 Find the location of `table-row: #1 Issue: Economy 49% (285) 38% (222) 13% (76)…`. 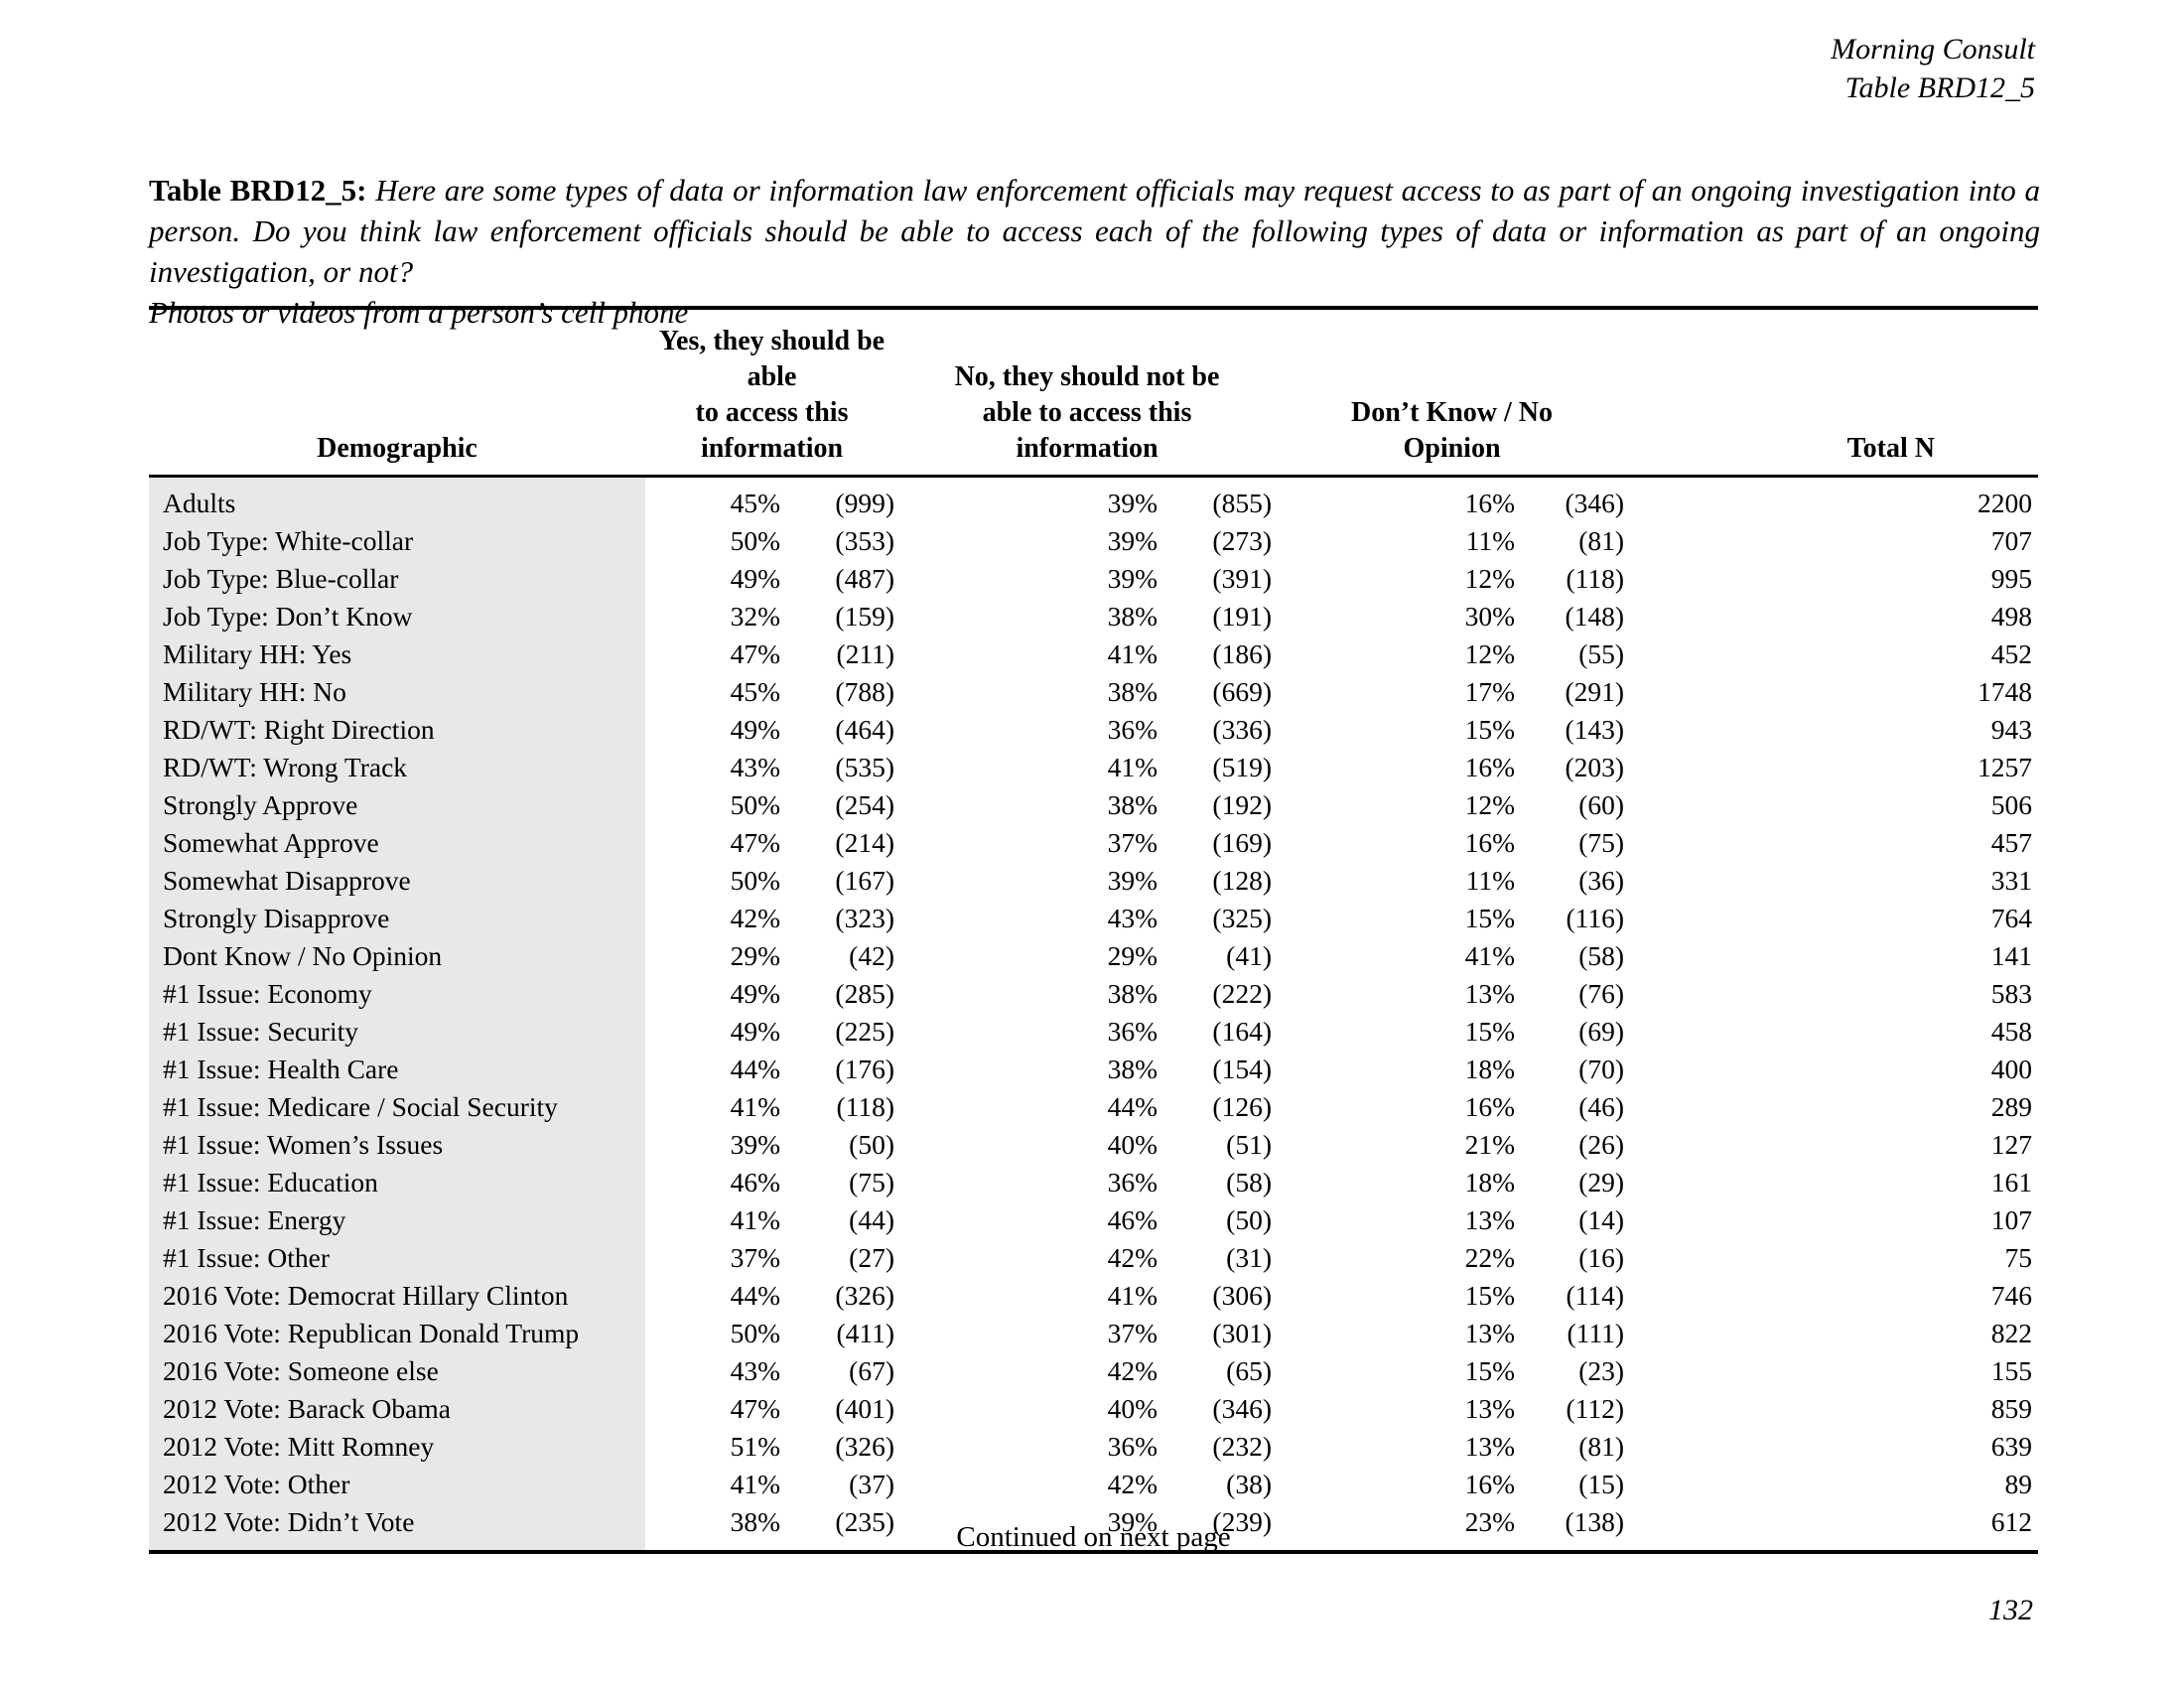

table-row: #1 Issue: Economy 49% (285) 38% (222) 13% (76)… is located at coordinates (1093, 994).